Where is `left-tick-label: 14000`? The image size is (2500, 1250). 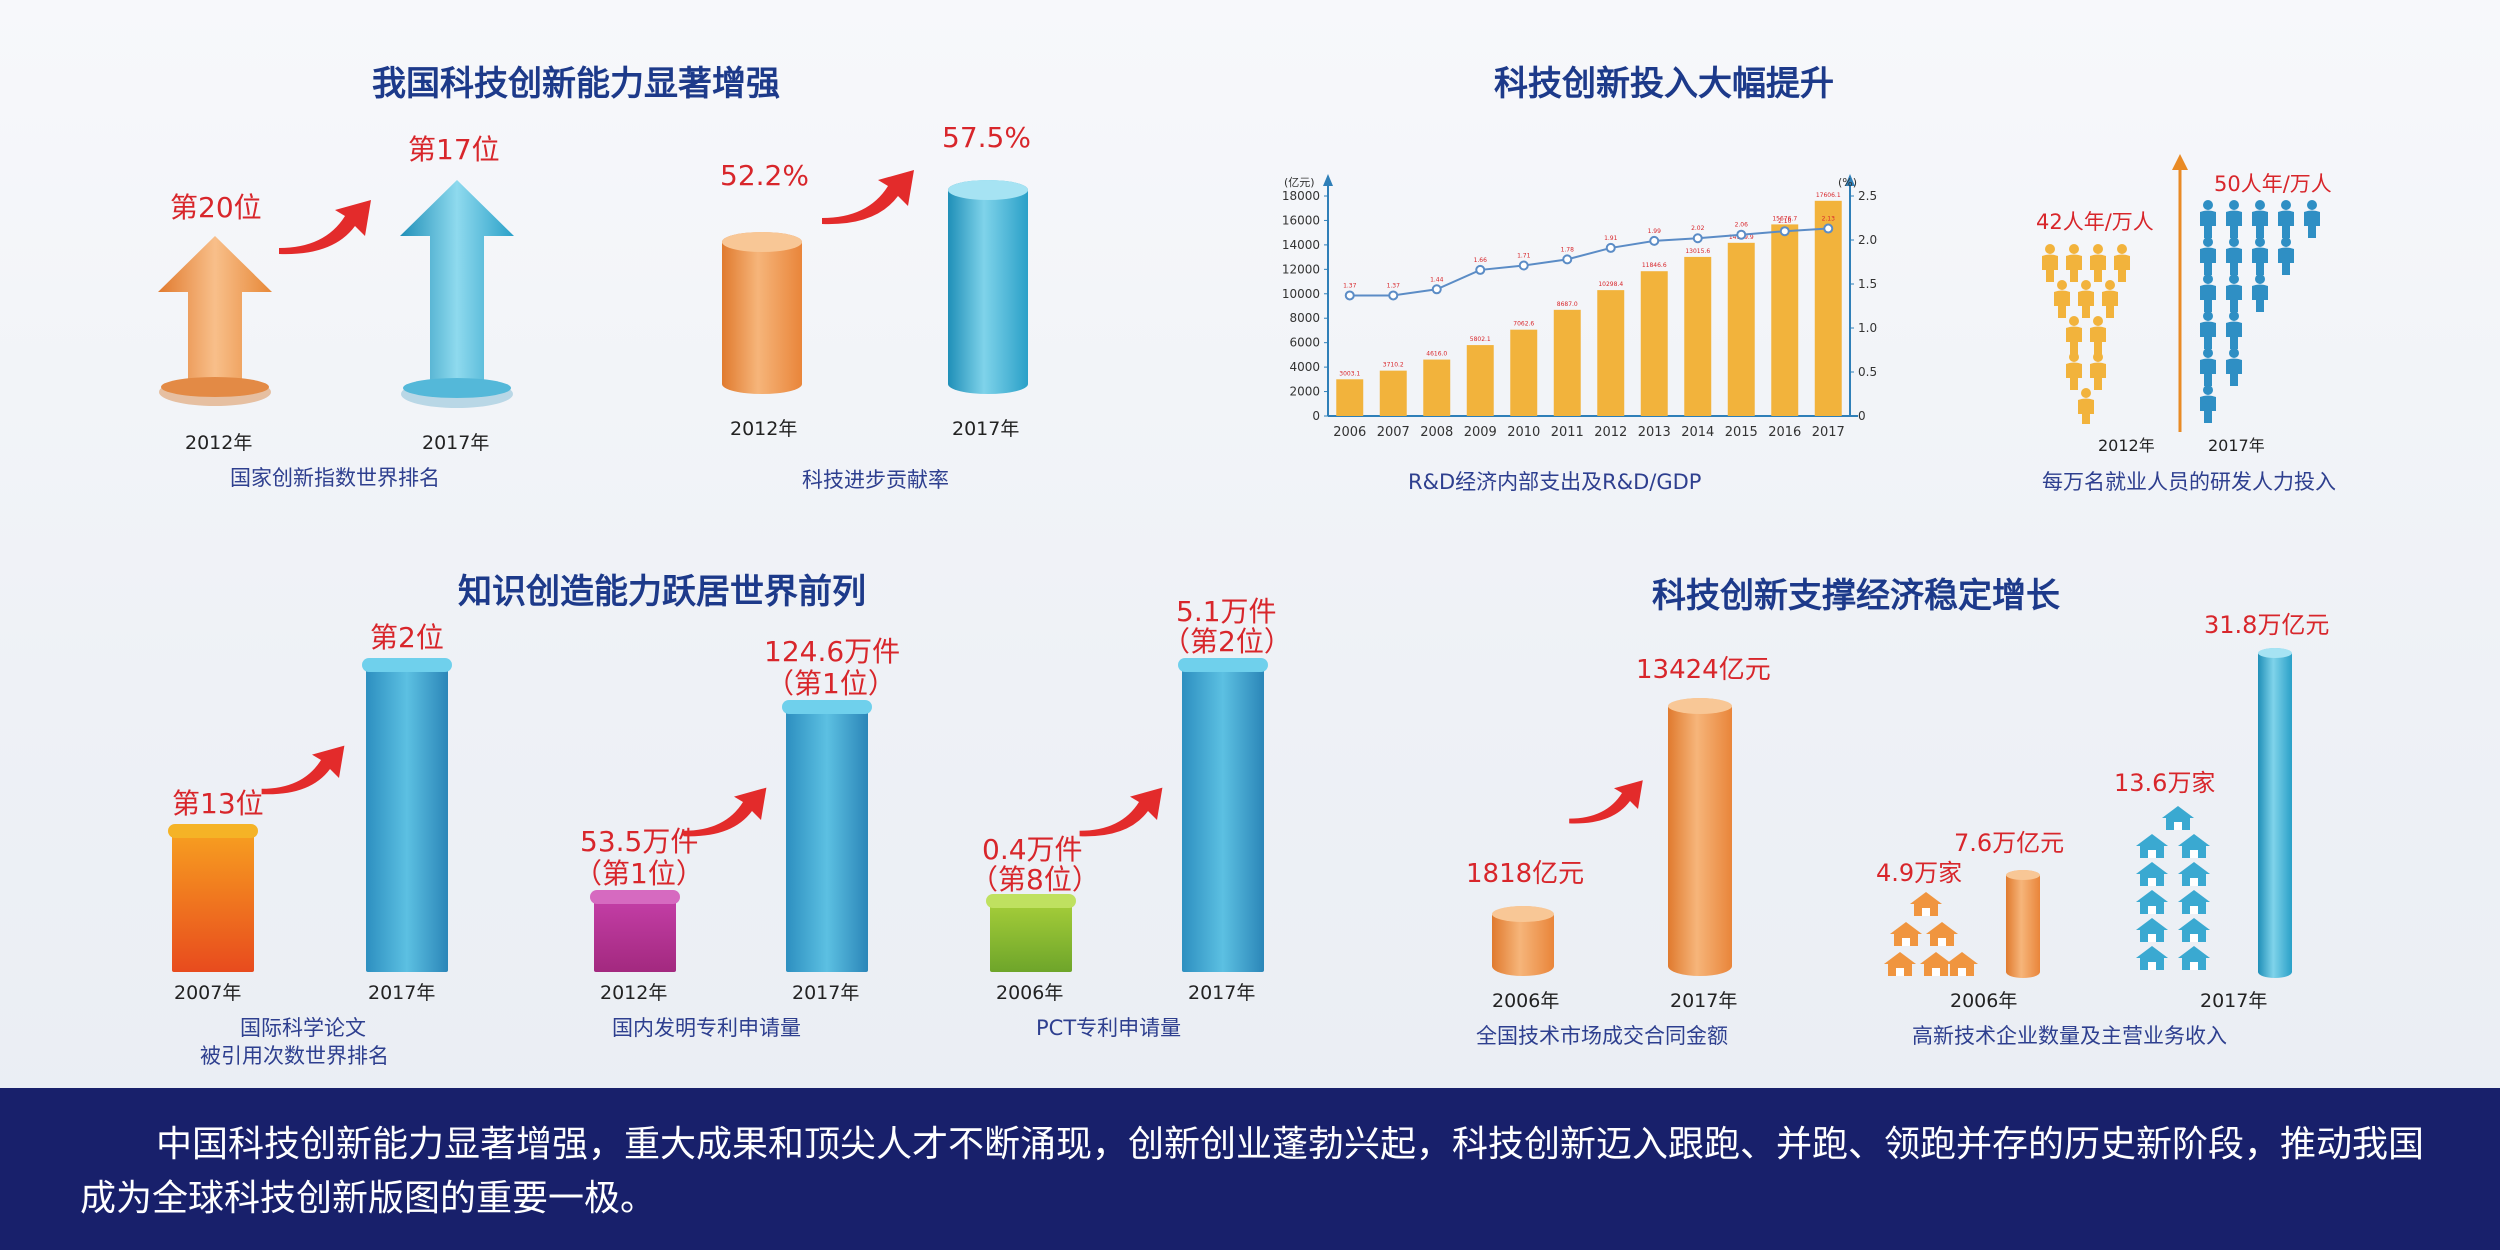
left-tick-label: 14000 is located at coordinates (1301, 245).